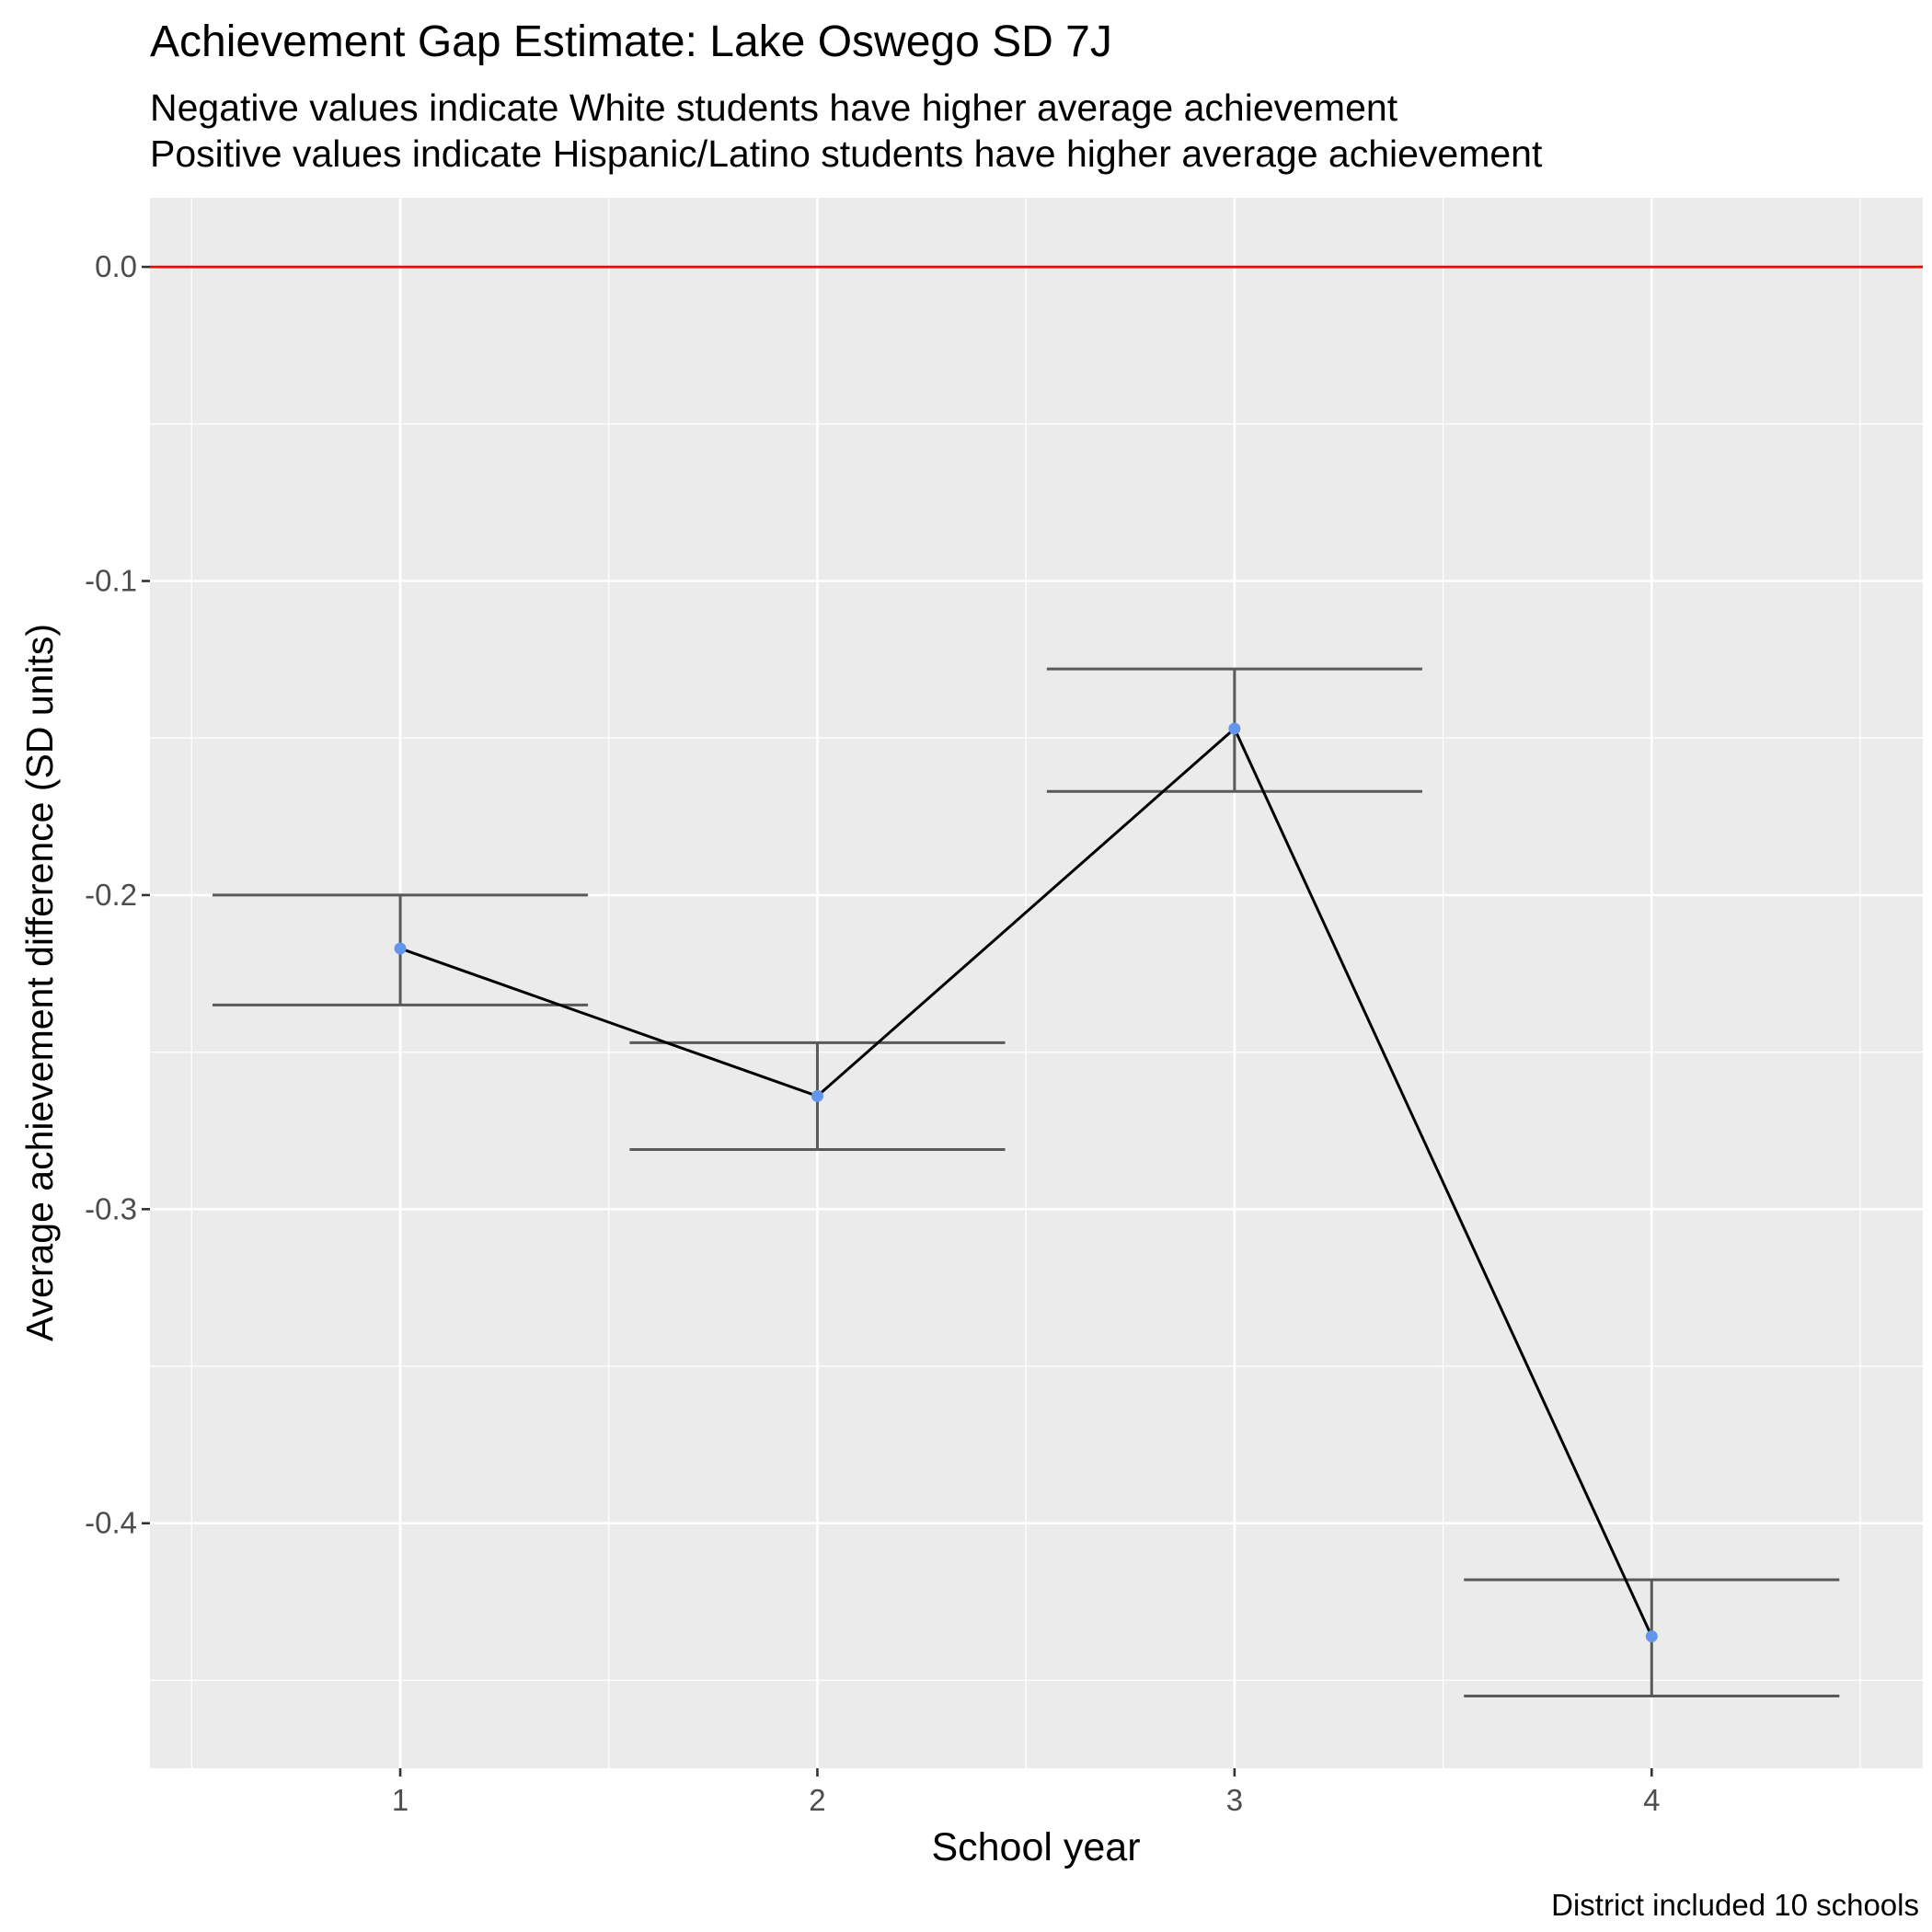 The height and width of the screenshot is (1932, 1932). Describe the element at coordinates (1651, 1800) in the screenshot. I see `x-tick-label: 4` at that location.